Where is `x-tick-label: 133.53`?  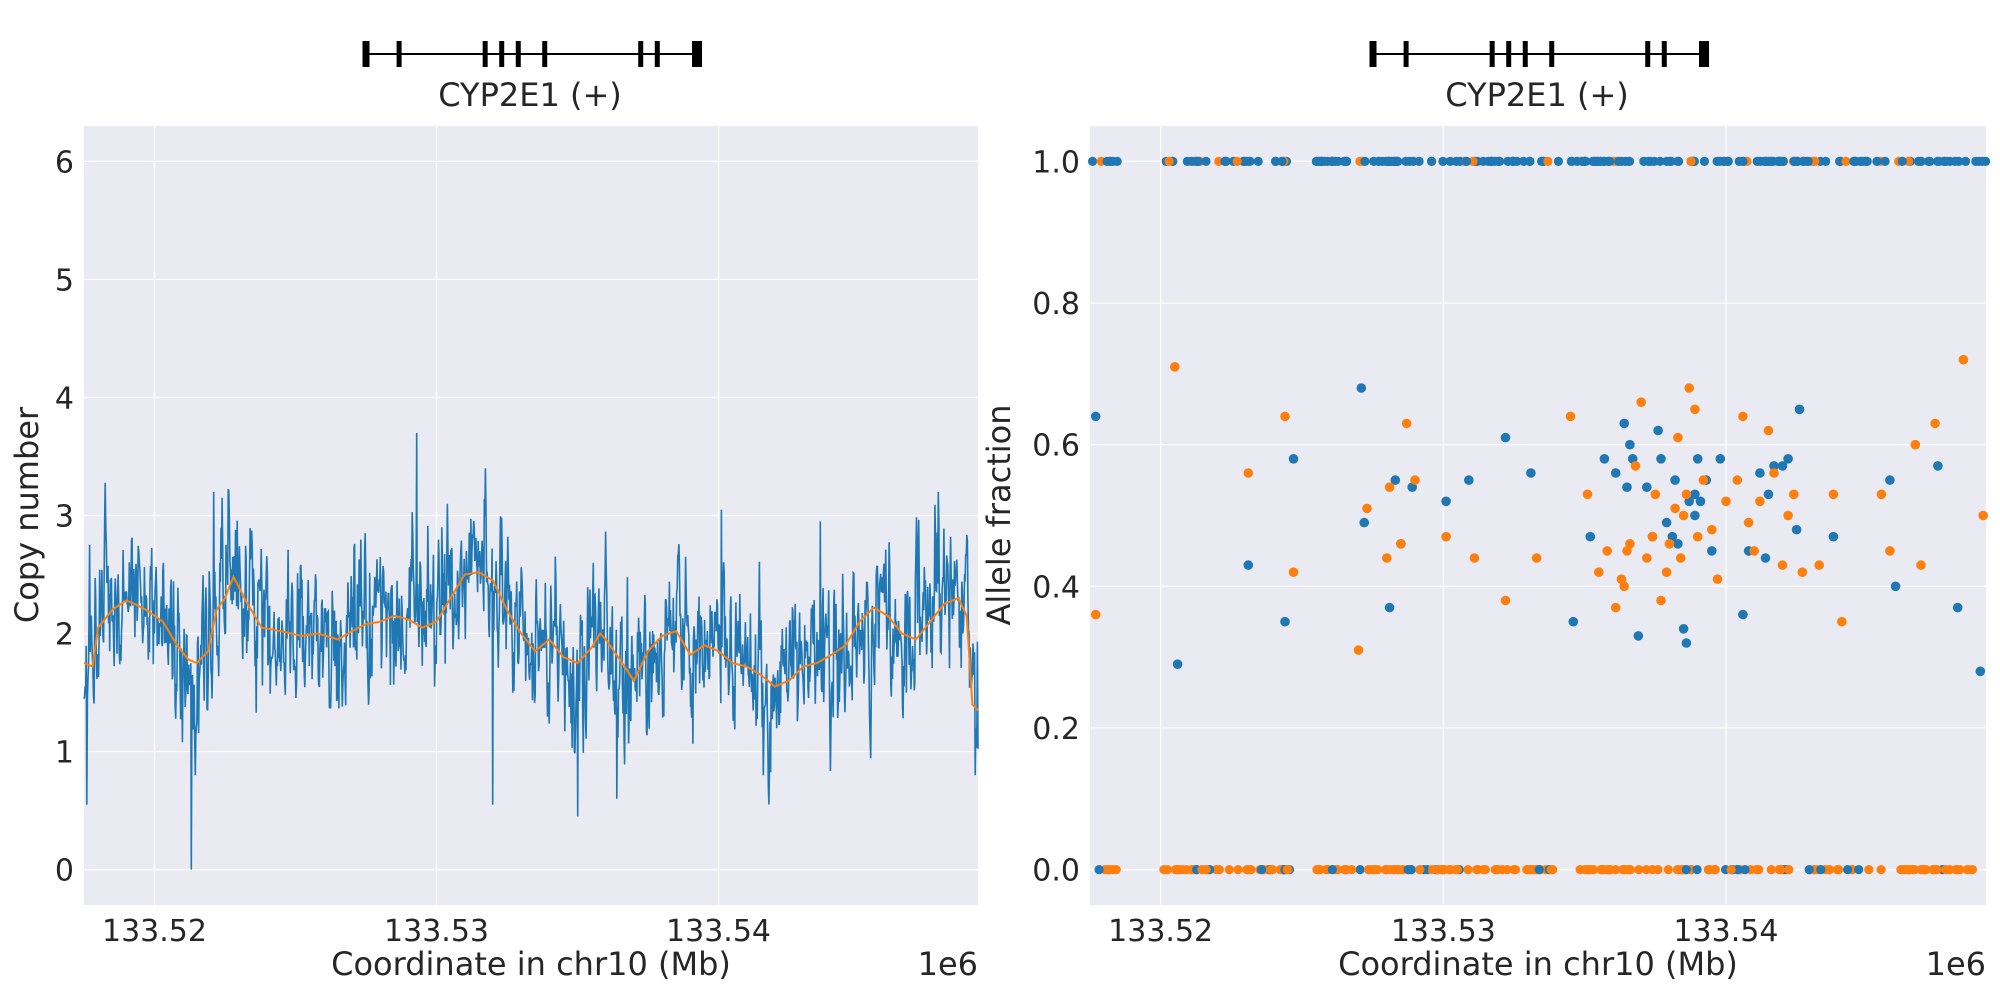
x-tick-label: 133.53 is located at coordinates (1443, 931).